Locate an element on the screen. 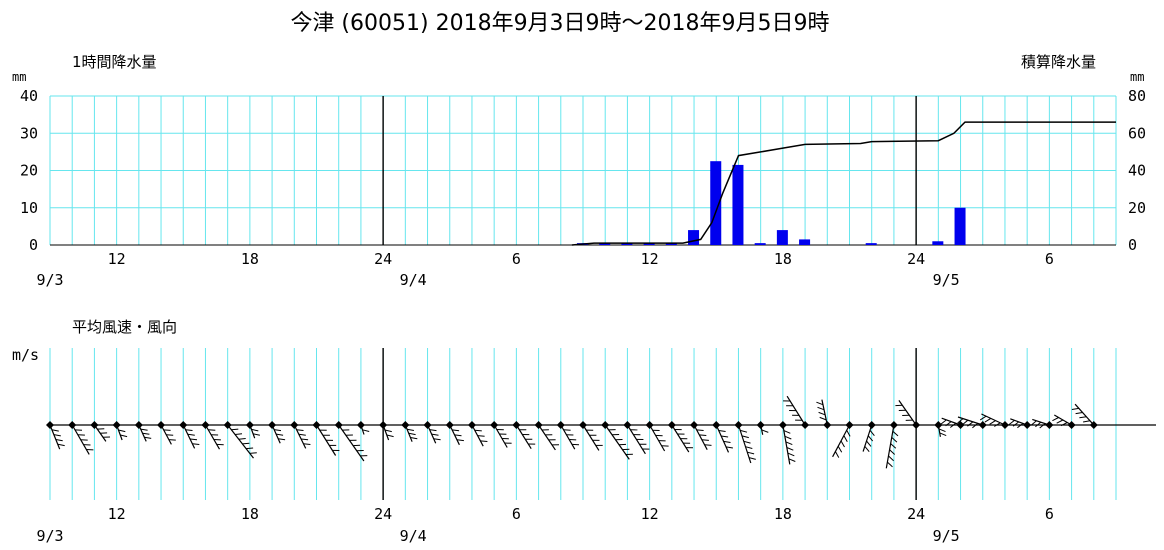  rain-date: 9/3 is located at coordinates (49, 280).